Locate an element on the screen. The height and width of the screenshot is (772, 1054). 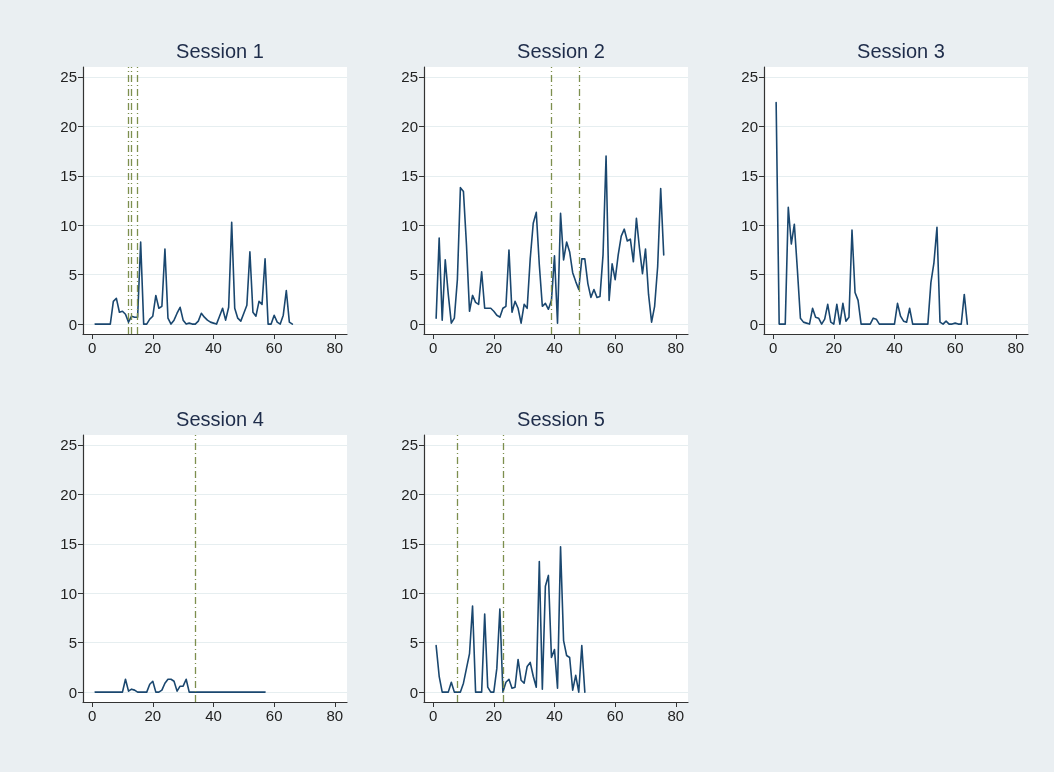
chart-title: Session 4 is located at coordinates (220, 419).